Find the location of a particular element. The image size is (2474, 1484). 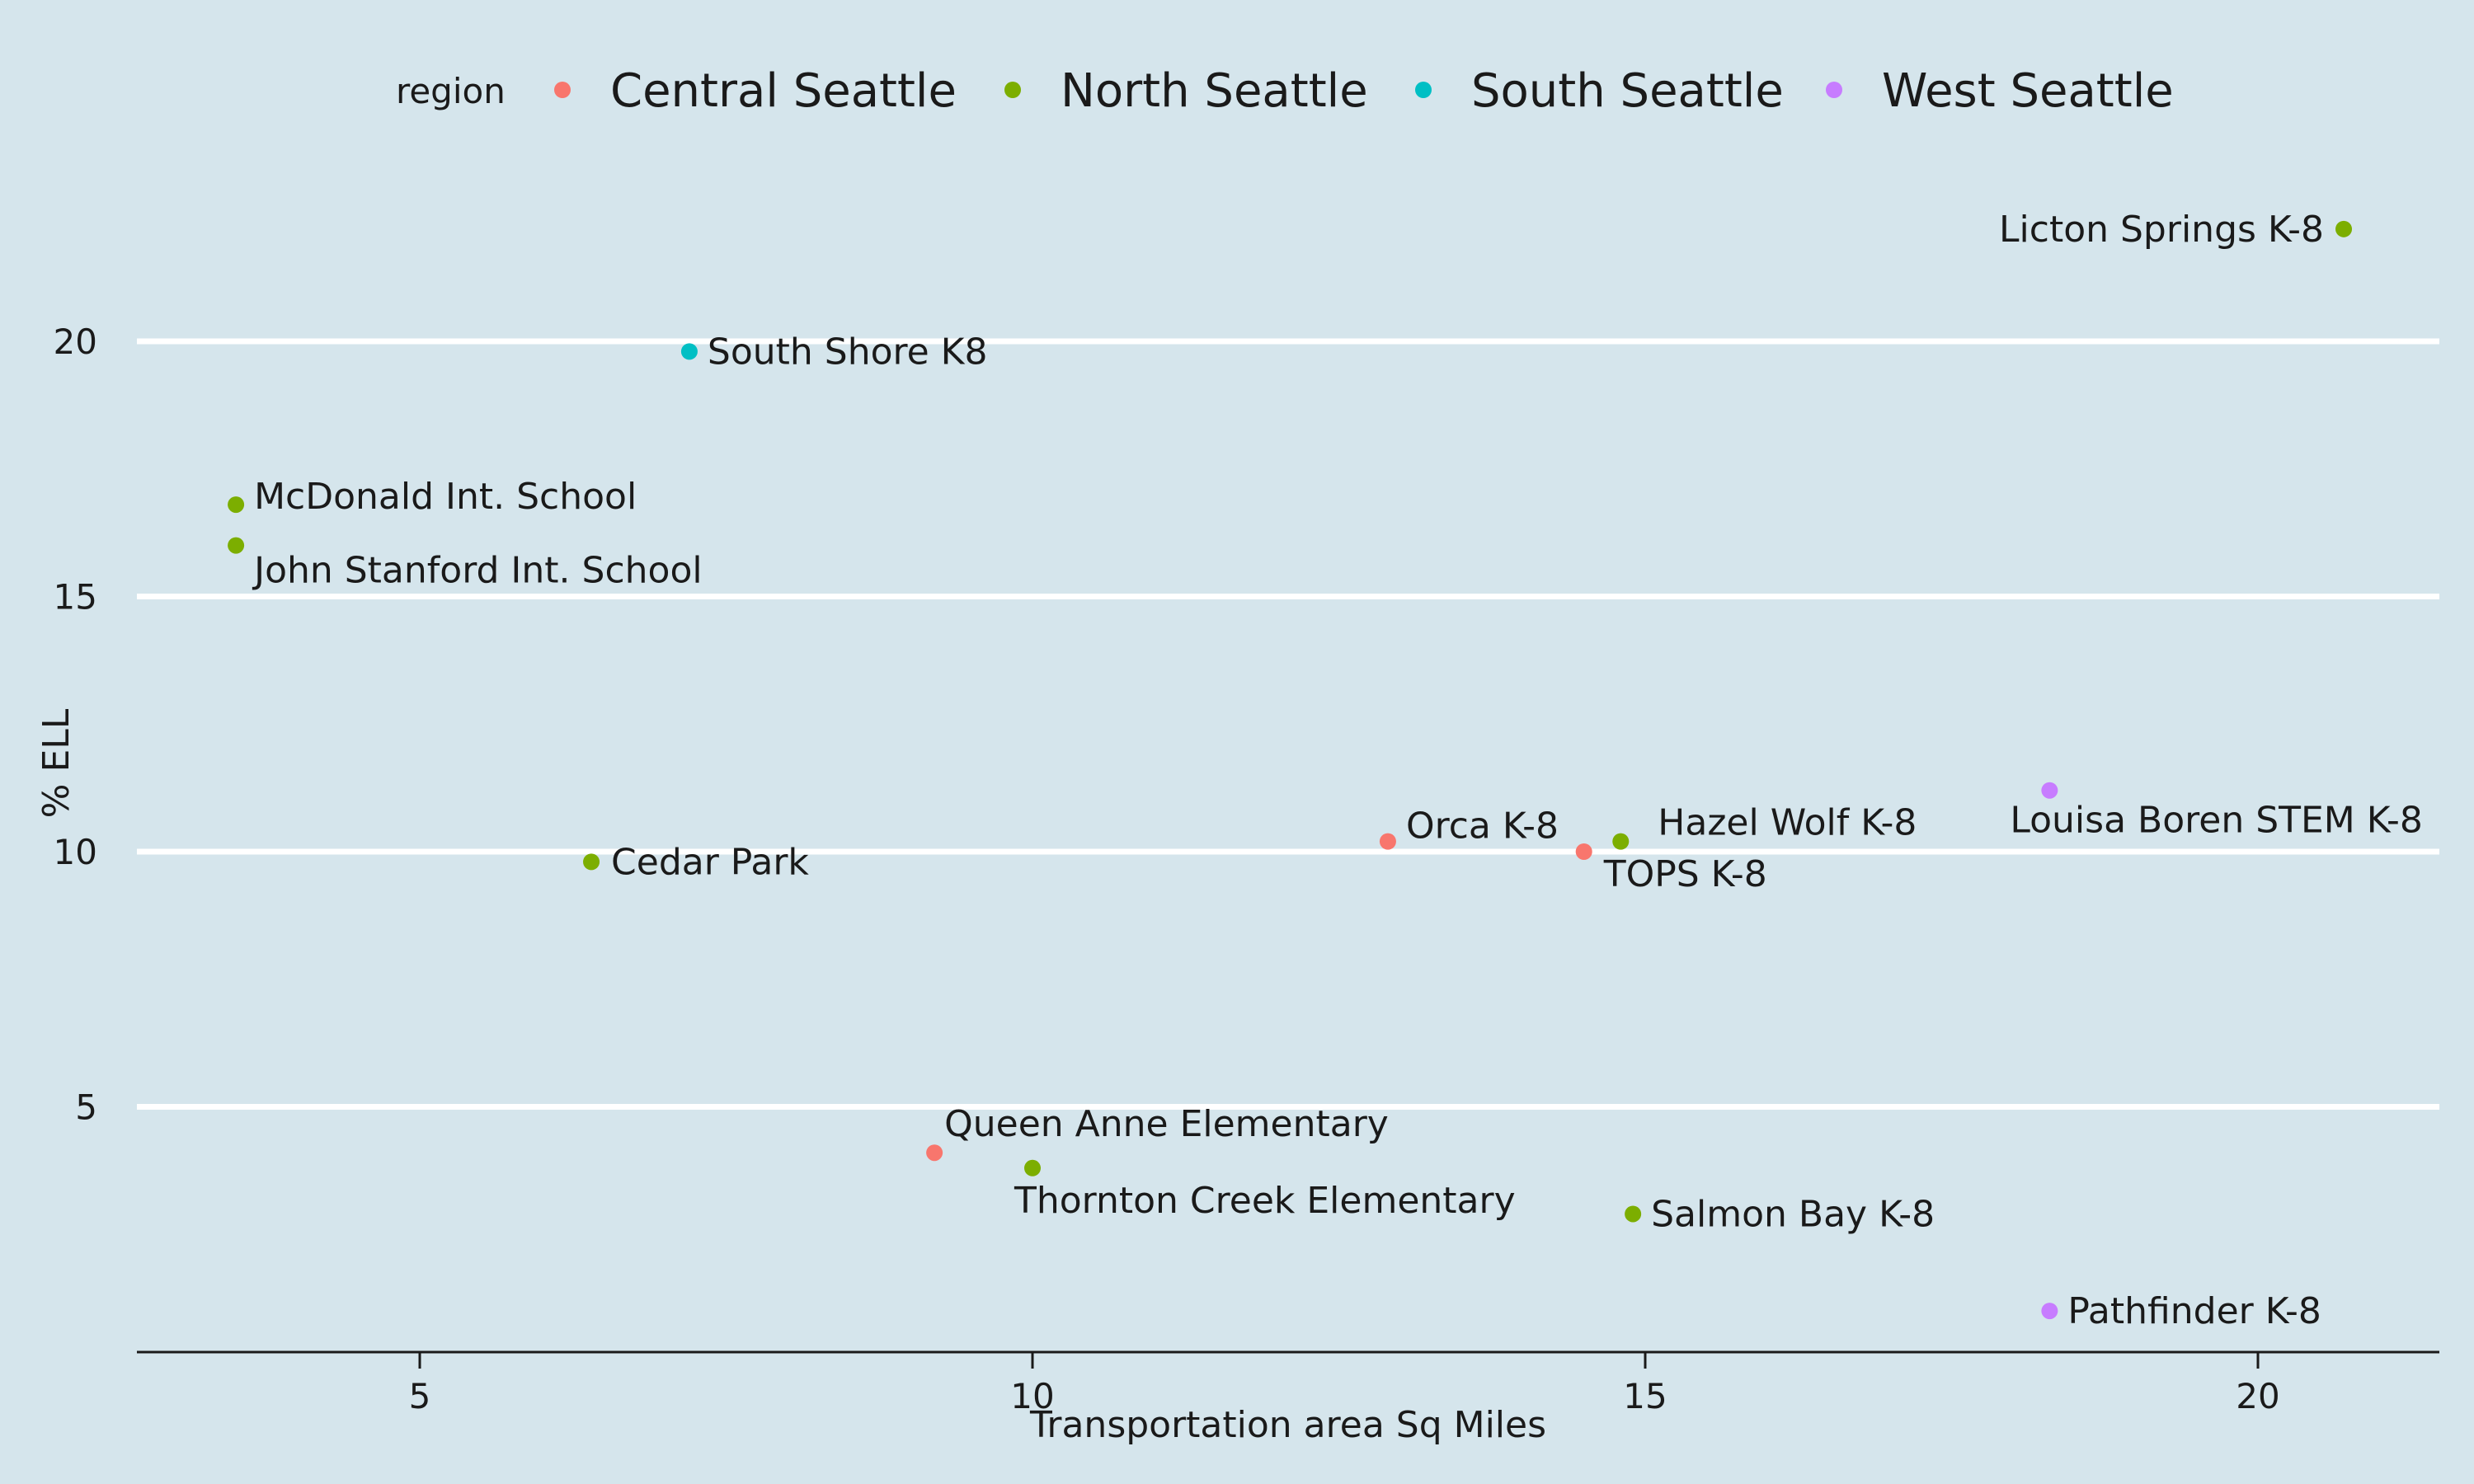

x-tick-label-15: 15 is located at coordinates (1645, 1396).